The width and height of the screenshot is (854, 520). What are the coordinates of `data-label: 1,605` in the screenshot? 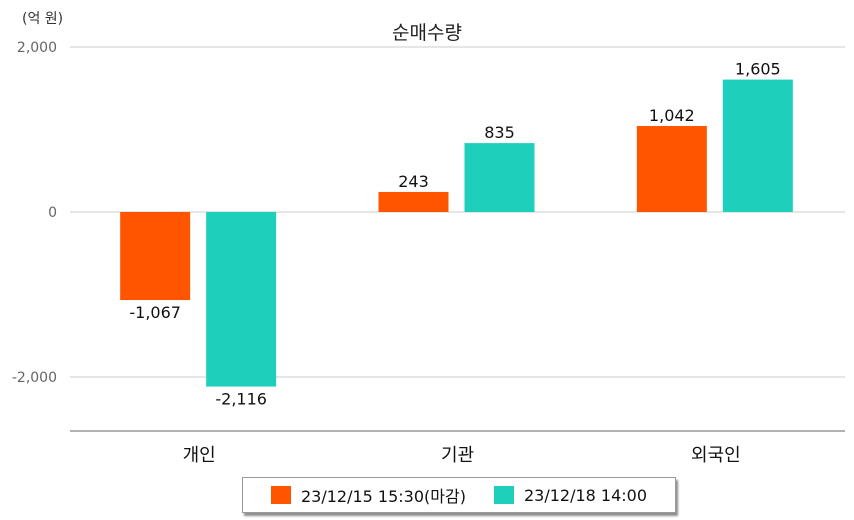 It's located at (758, 69).